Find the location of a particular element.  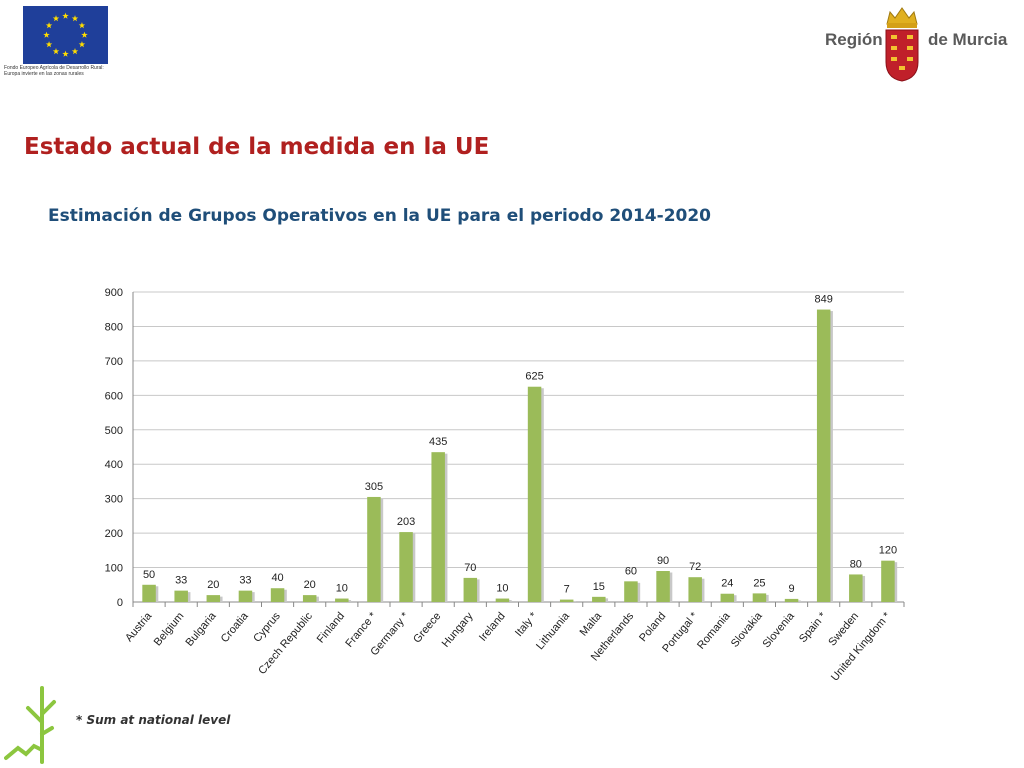

x-tick-label: Austria is located at coordinates (139, 627).